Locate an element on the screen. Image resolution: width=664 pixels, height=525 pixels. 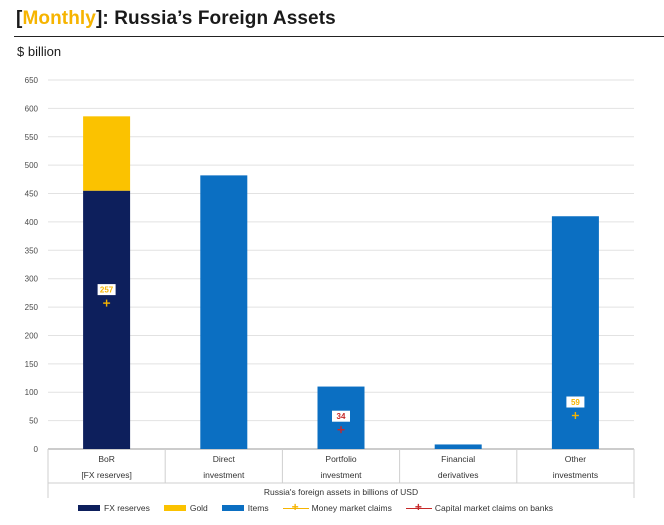
x-category-label: BoR is located at coordinates (106, 459).